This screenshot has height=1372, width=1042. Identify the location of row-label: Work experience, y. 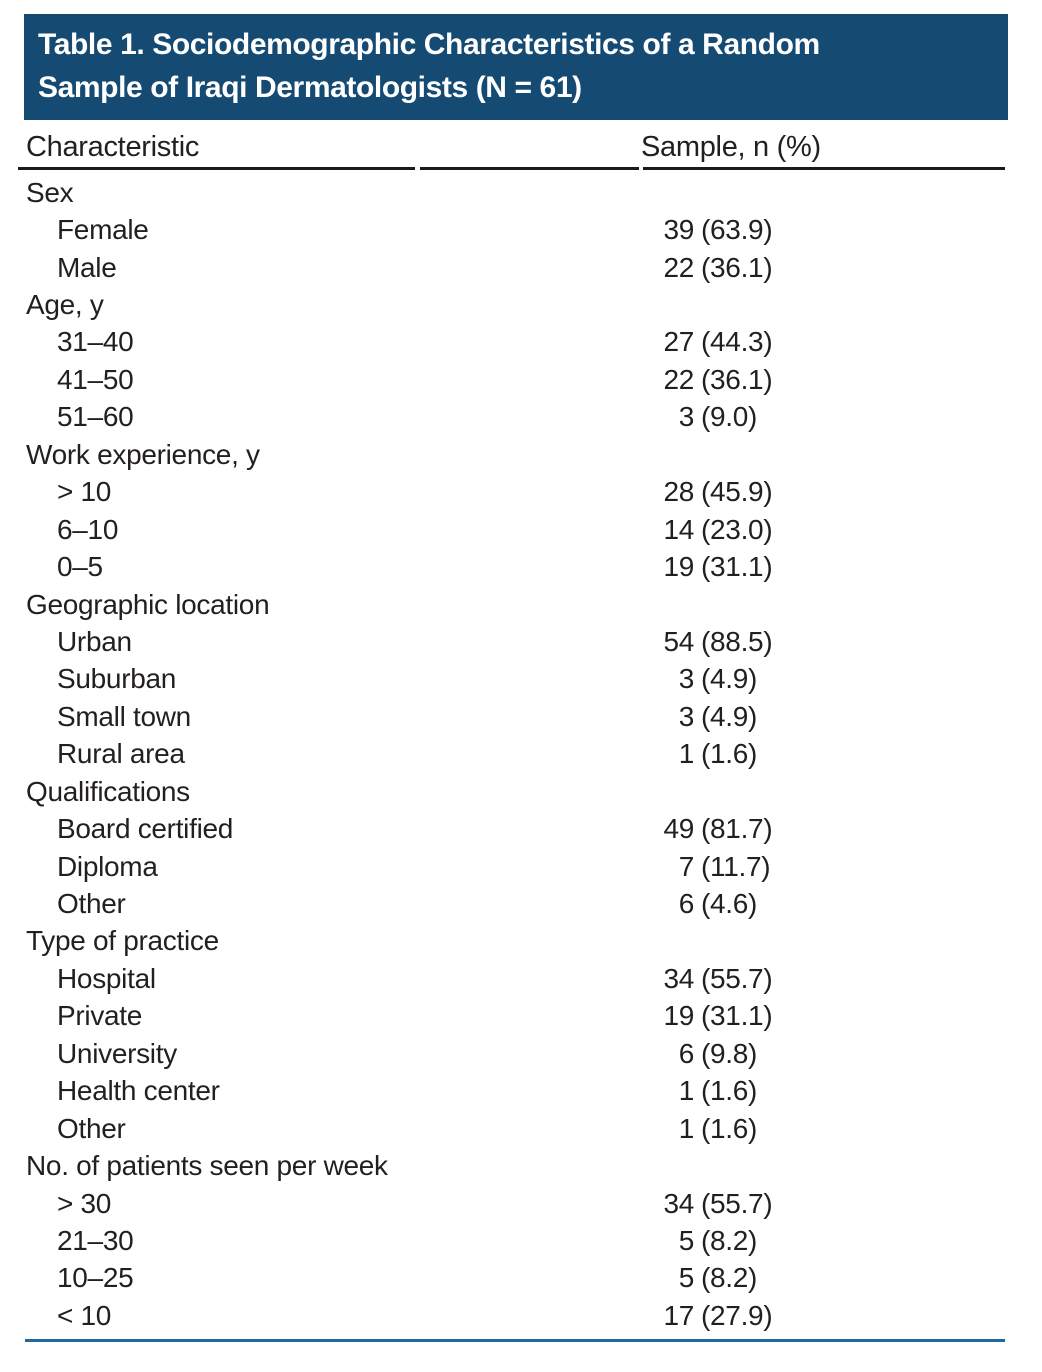
(143, 454).